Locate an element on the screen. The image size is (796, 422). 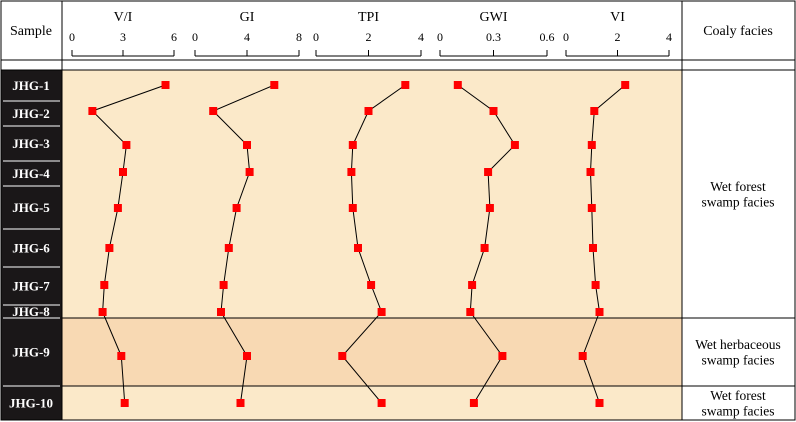
series-line-vi is located at coordinates (604, 244).